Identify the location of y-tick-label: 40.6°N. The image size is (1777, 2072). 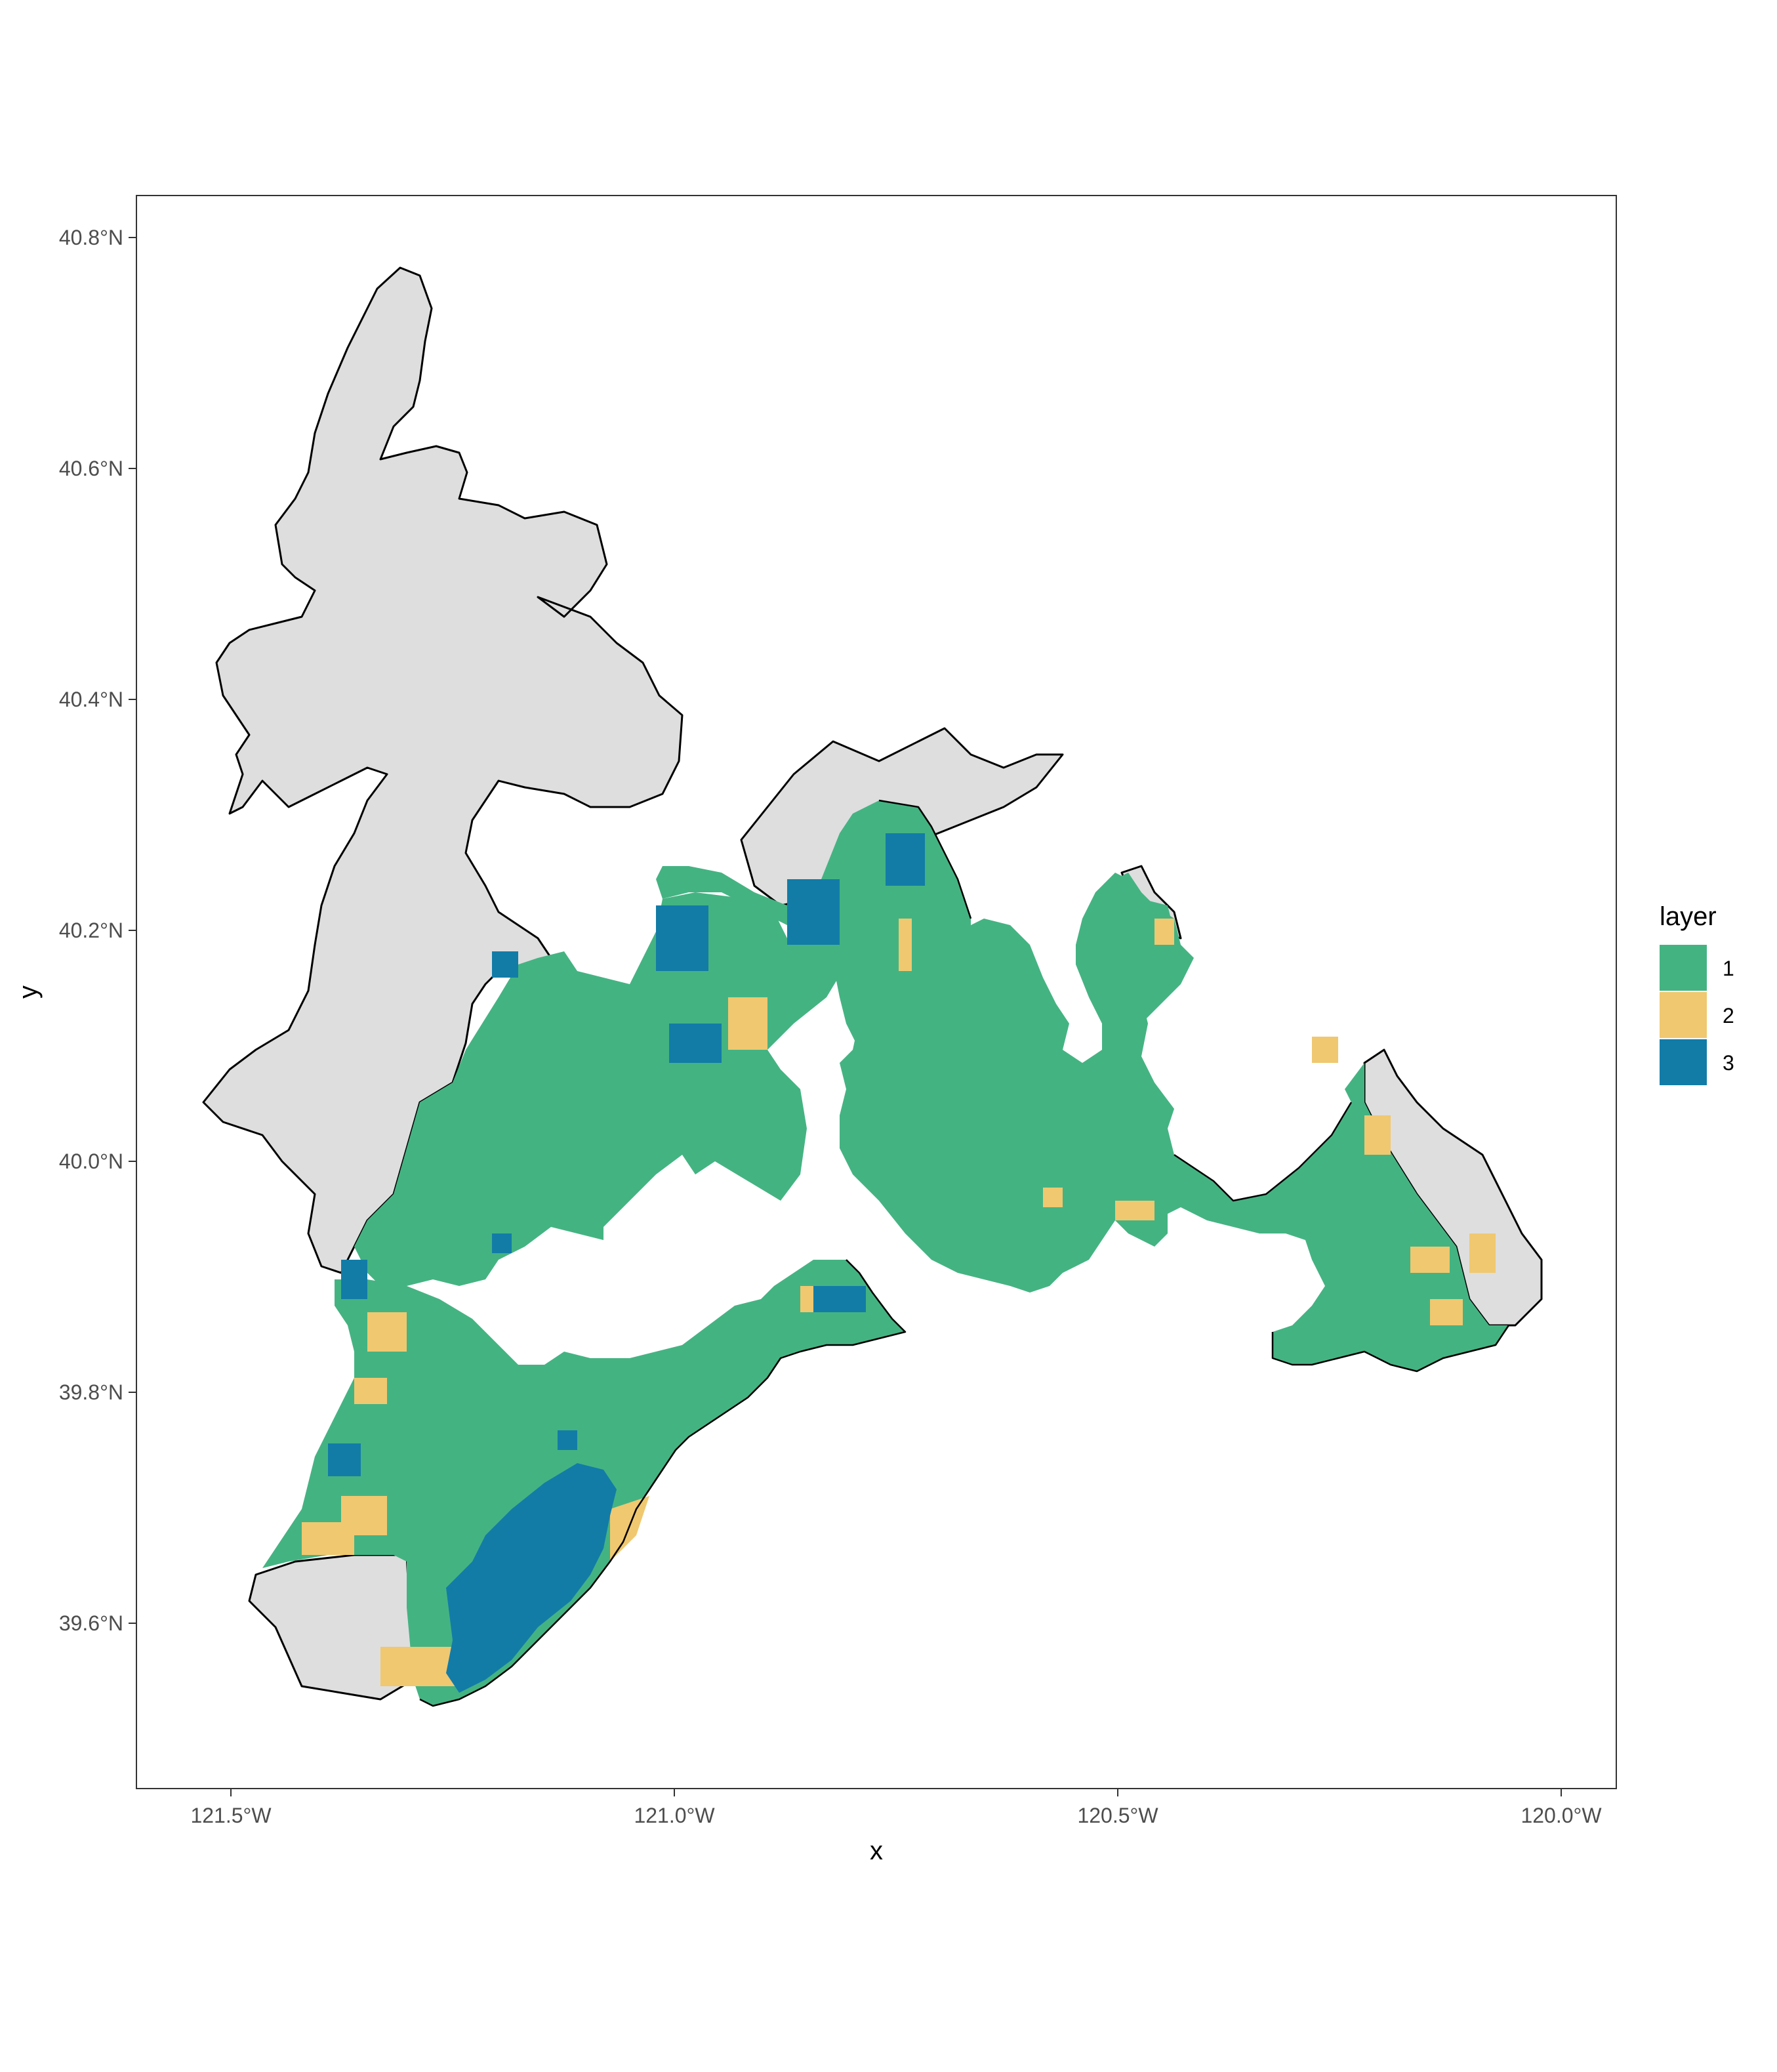
(91, 469).